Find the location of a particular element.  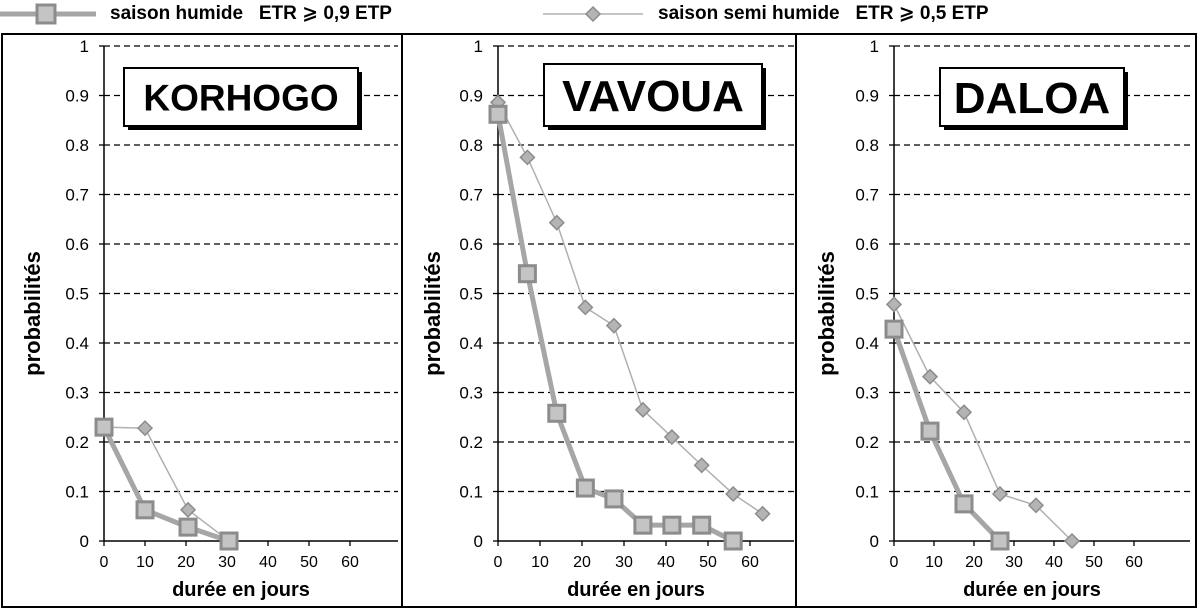

legend-label-humide: saison humide ETR ⩾ 0,9 ETP is located at coordinates (251, 13).